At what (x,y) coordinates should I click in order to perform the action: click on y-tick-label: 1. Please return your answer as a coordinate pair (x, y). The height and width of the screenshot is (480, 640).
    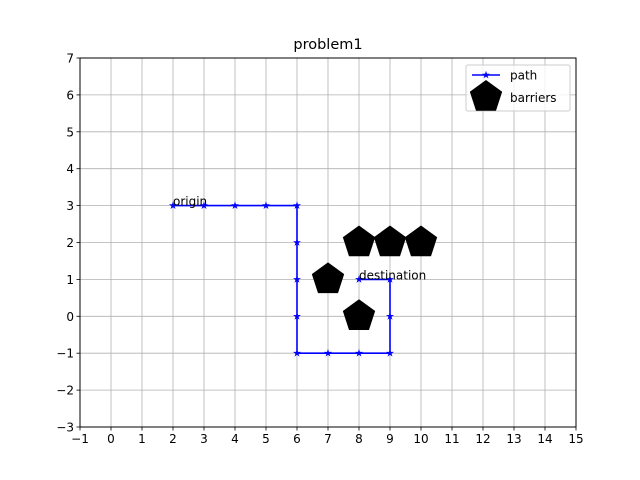
    Looking at the image, I should click on (70, 280).